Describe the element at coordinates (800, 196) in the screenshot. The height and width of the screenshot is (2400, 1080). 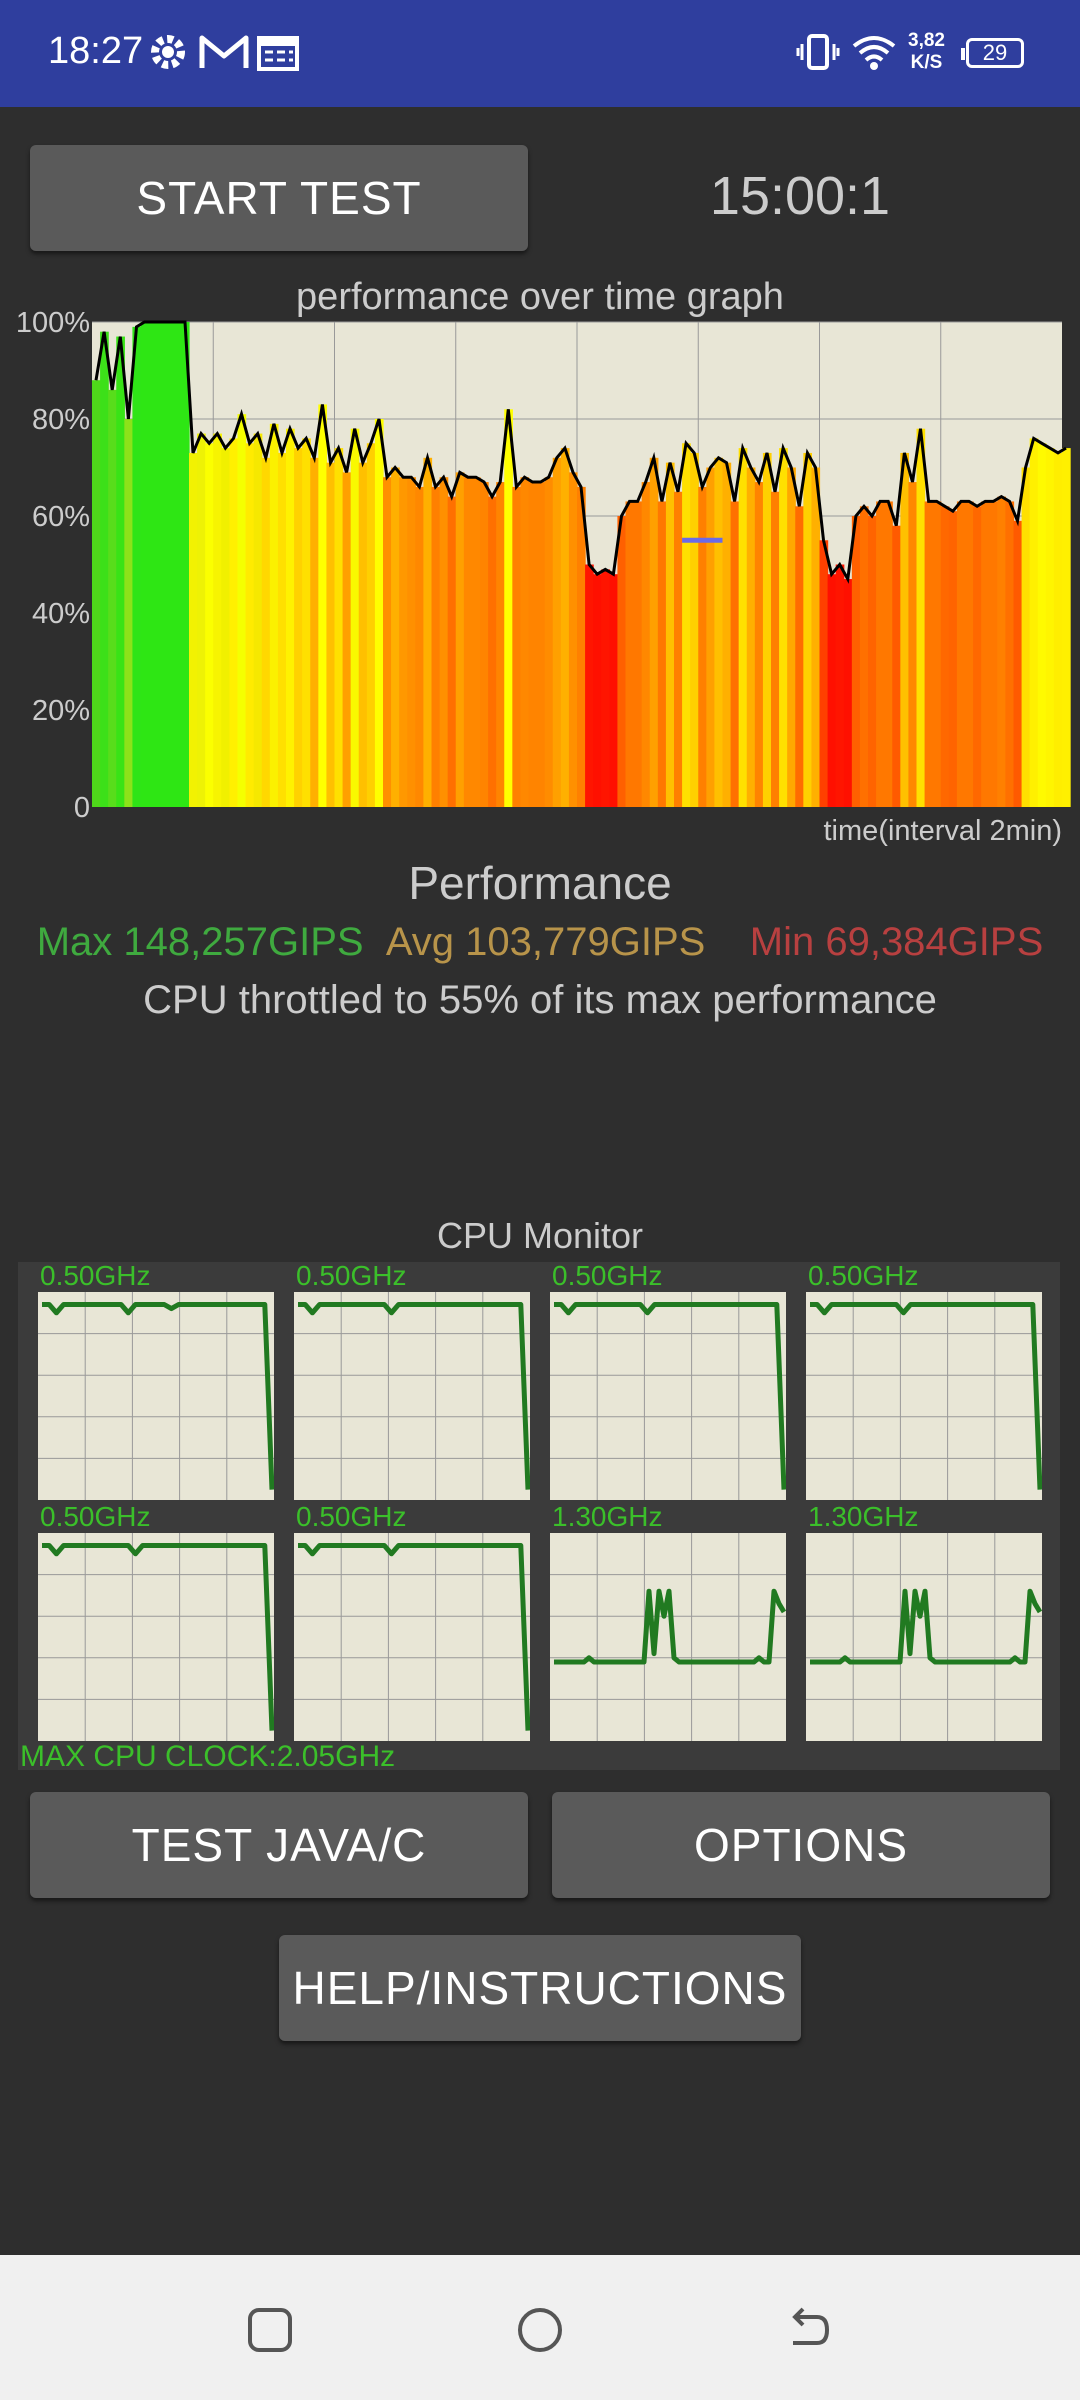
I see `timer: 15:00:1` at that location.